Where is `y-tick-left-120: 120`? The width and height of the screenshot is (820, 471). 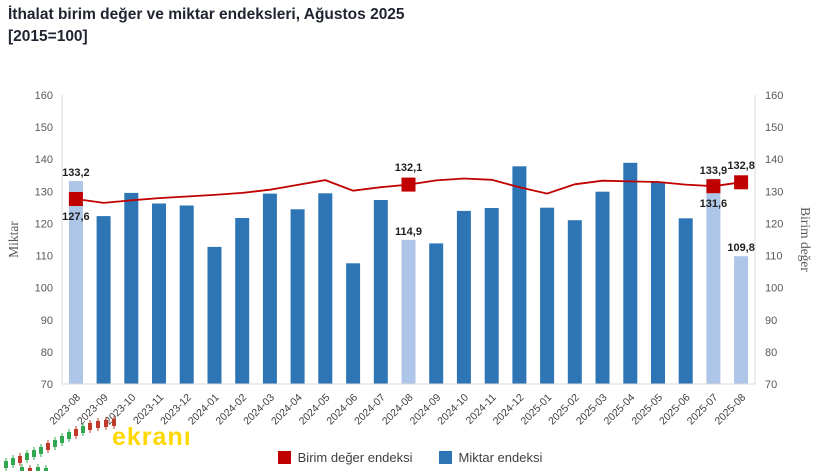 y-tick-left-120: 120 is located at coordinates (44, 224).